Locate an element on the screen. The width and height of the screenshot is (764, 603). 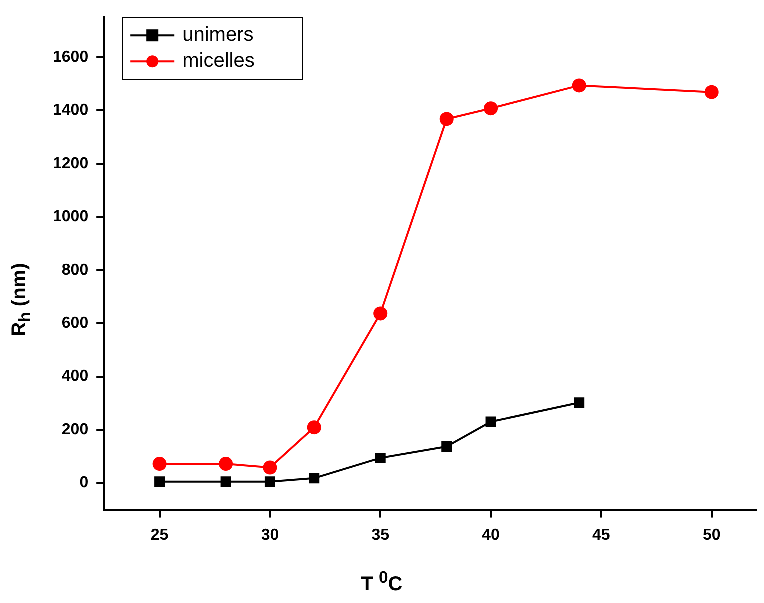
x-tick-label: 40 is located at coordinates (491, 535).